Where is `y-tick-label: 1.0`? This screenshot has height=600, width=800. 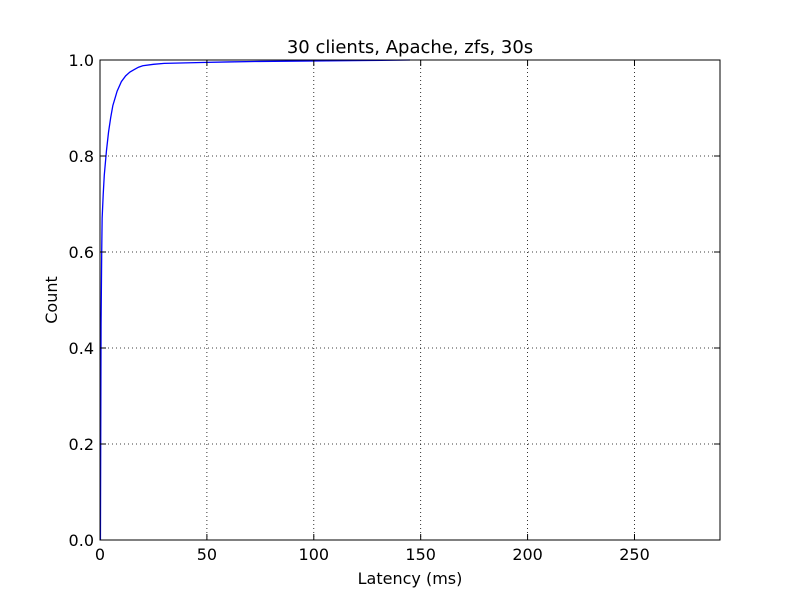 y-tick-label: 1.0 is located at coordinates (81, 60).